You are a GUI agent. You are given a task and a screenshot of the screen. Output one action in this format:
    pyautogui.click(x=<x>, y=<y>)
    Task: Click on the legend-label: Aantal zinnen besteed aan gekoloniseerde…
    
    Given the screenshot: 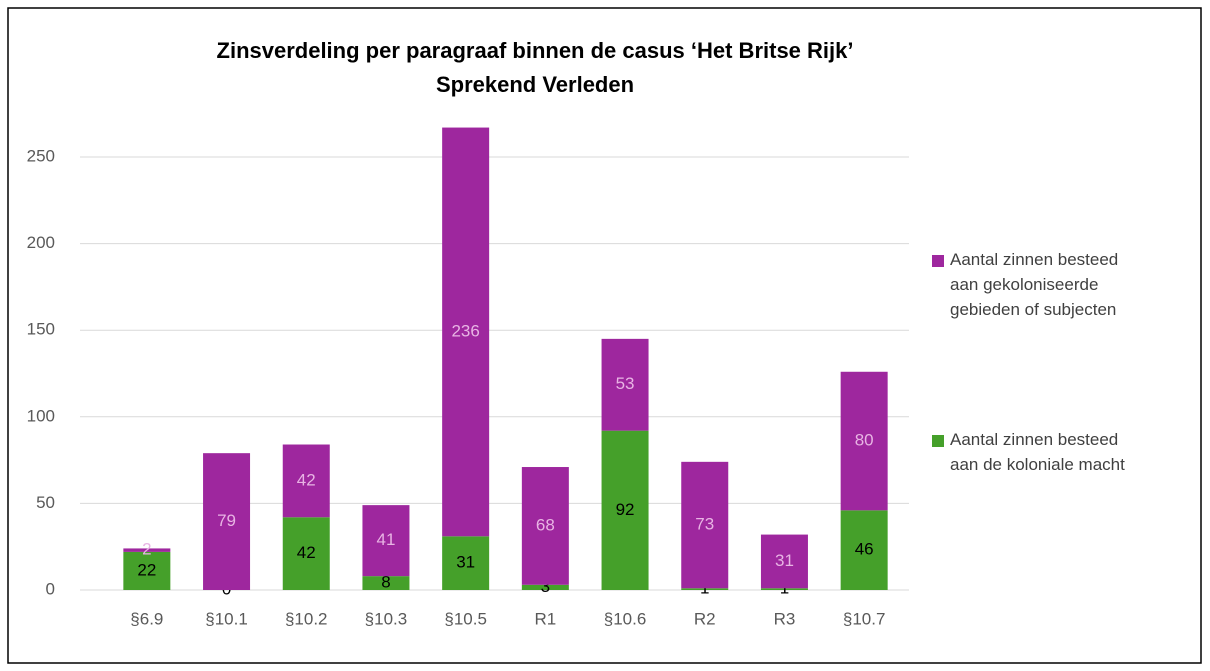 What is the action you would take?
    pyautogui.click(x=1034, y=284)
    